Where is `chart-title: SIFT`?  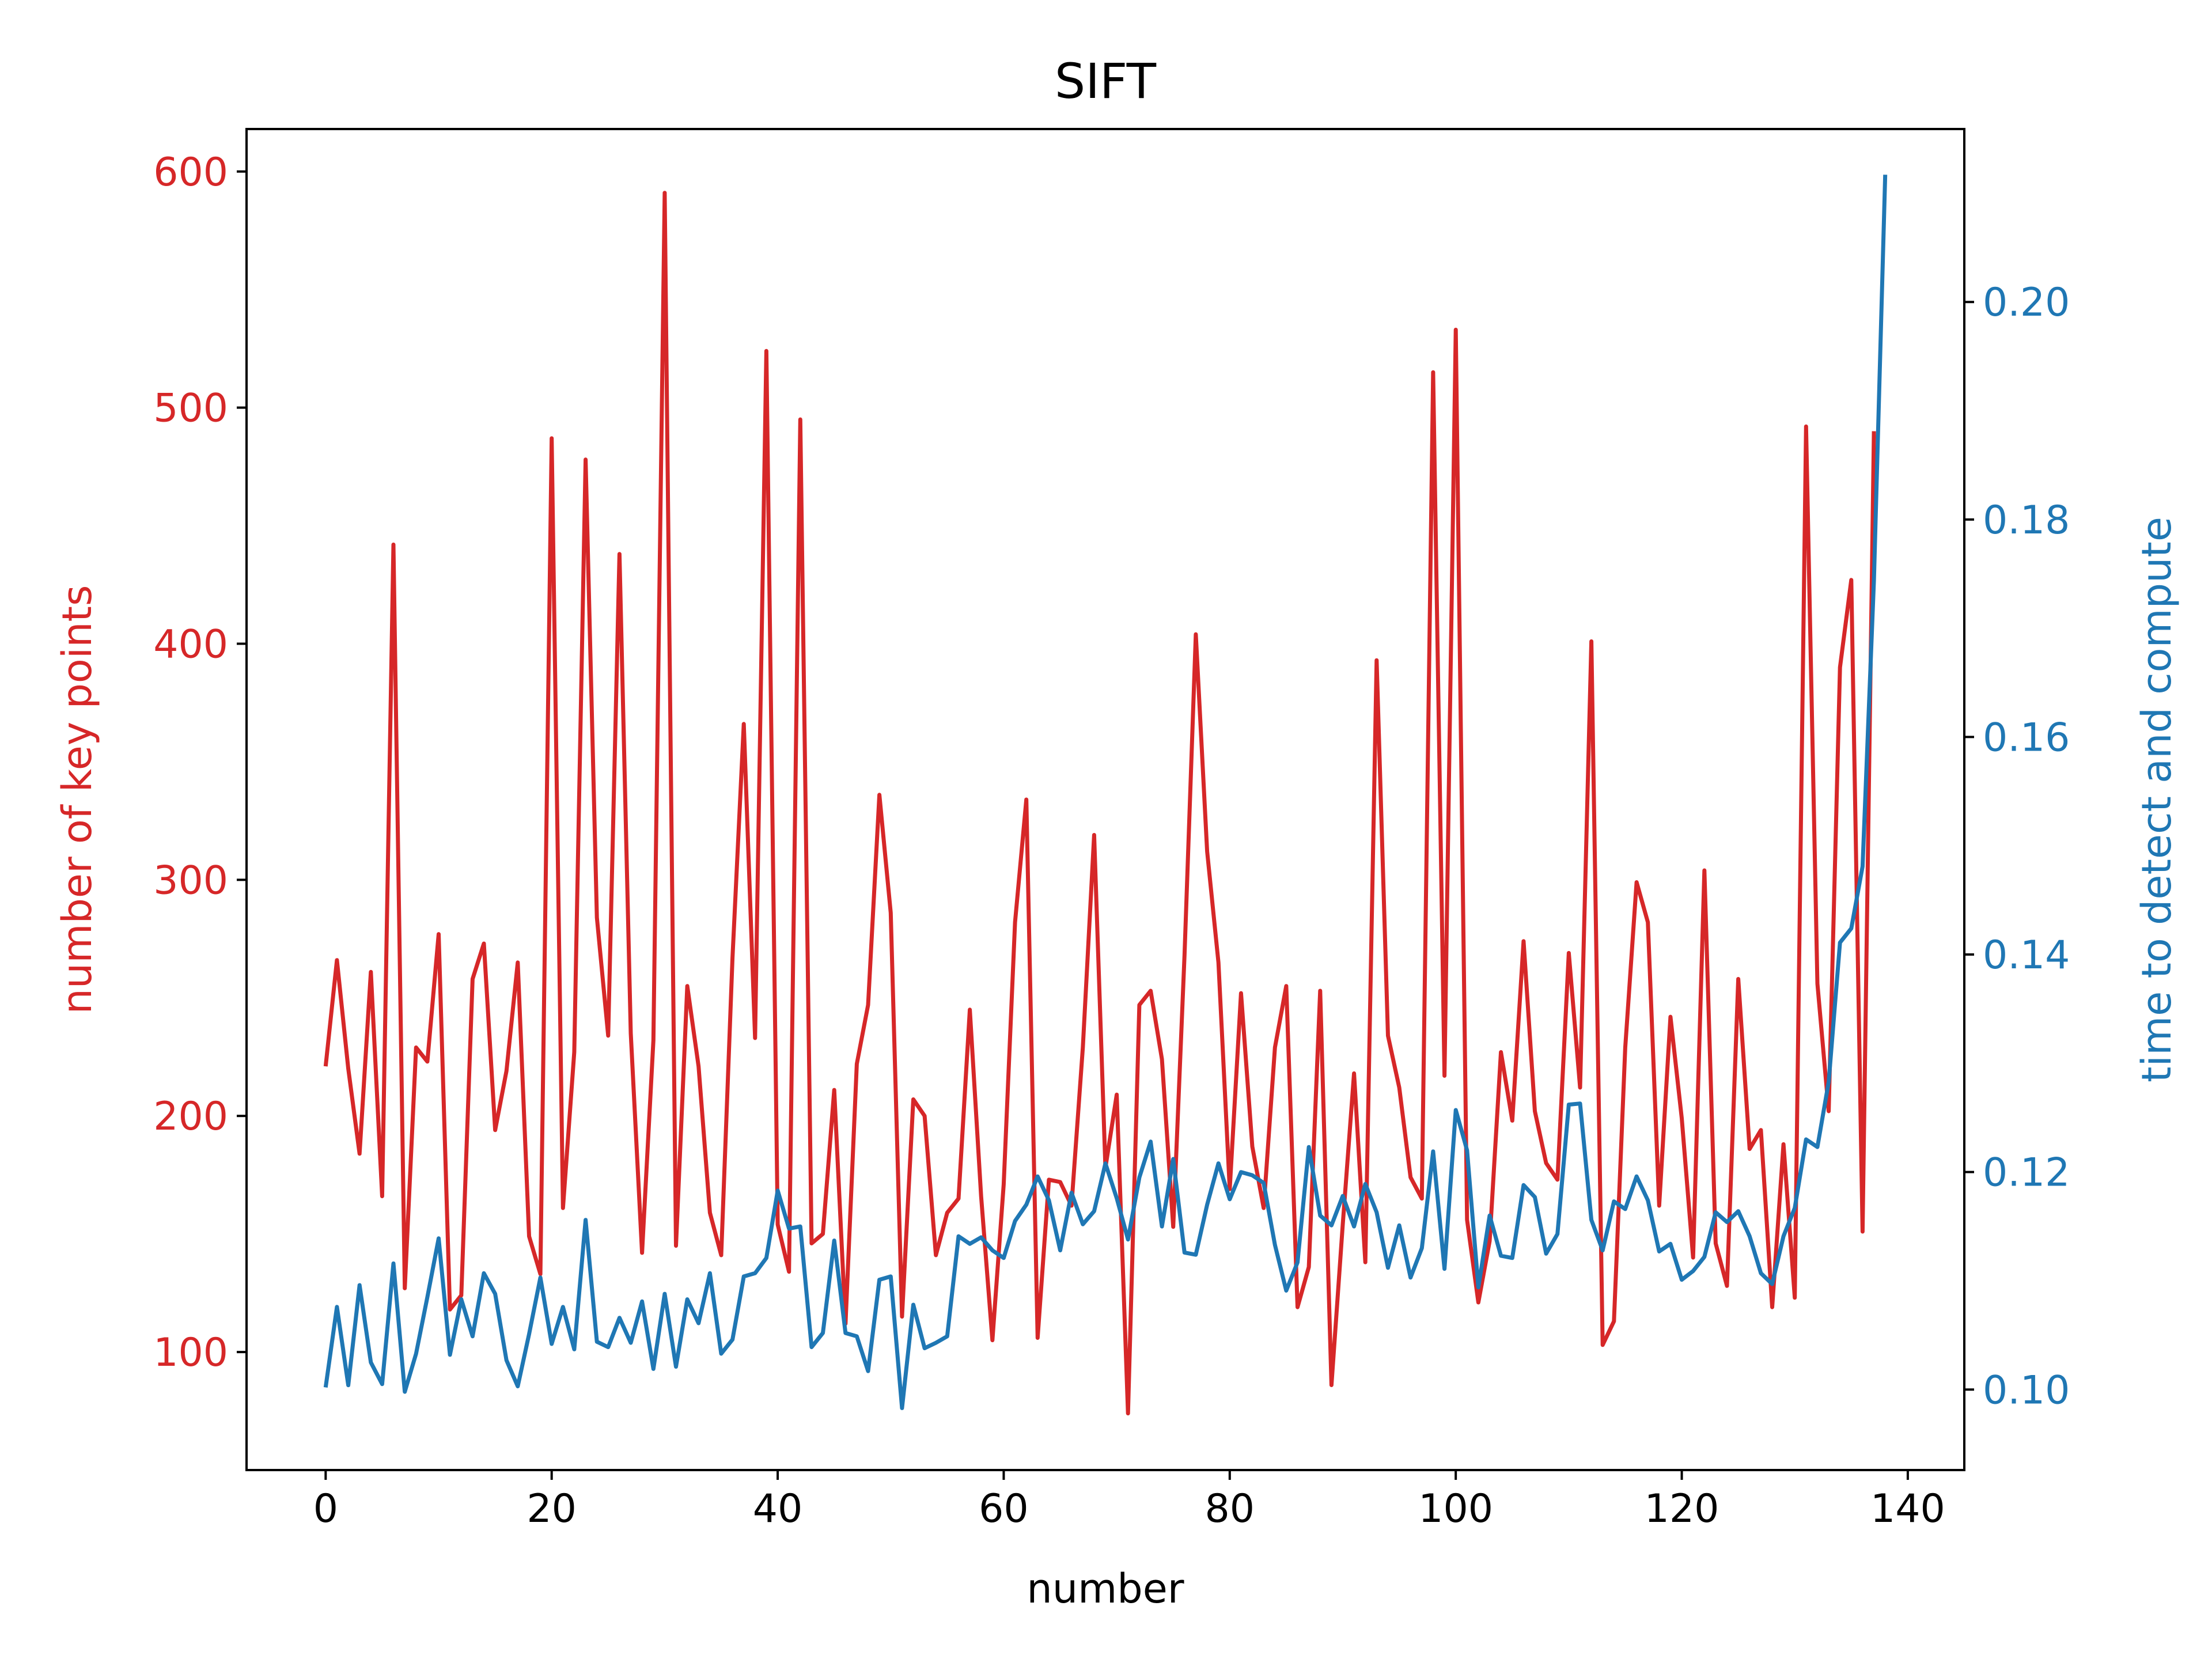
chart-title: SIFT is located at coordinates (1106, 81).